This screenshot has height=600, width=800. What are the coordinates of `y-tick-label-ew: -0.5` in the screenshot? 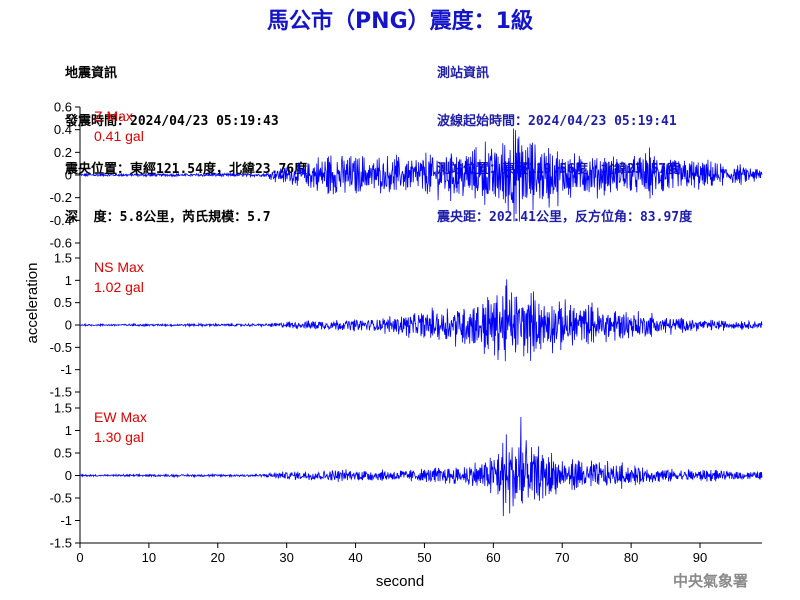 It's located at (61, 498).